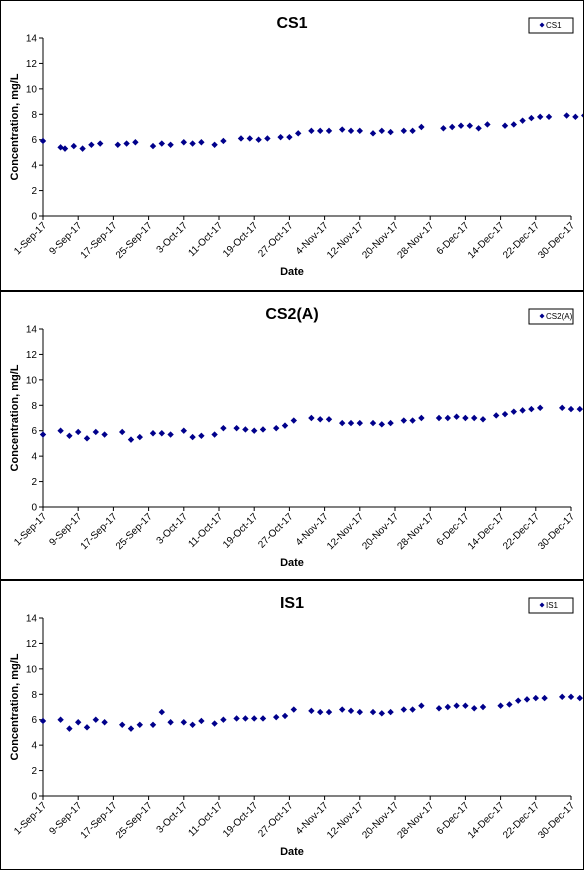 The image size is (585, 870). I want to click on legend: CS1, so click(551, 25).